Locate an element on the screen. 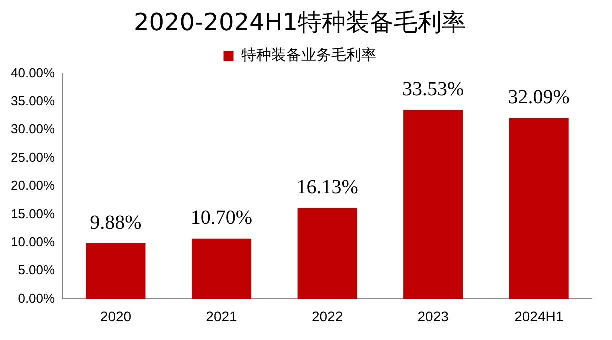  text: 10.70% is located at coordinates (221, 218).